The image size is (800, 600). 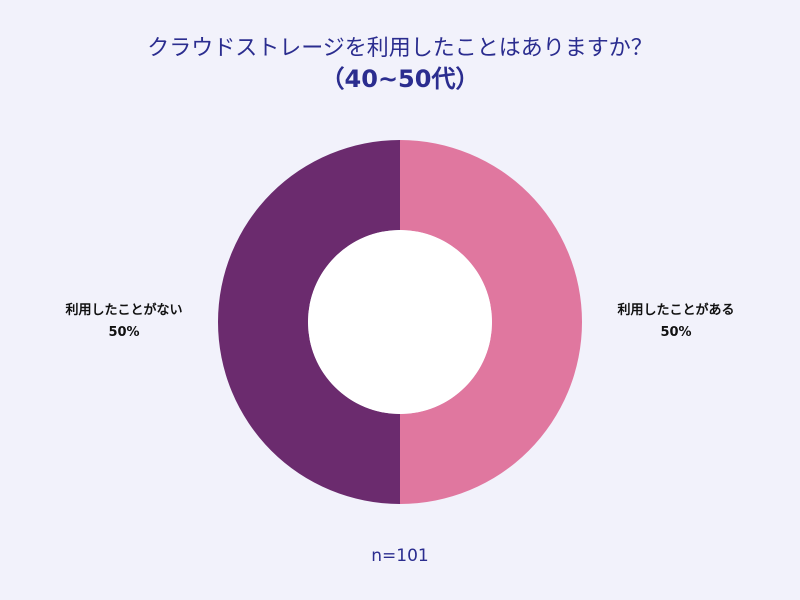 What do you see at coordinates (400, 48) in the screenshot?
I see `chart-title: クラウドストレージを利用したことはありますか？` at bounding box center [400, 48].